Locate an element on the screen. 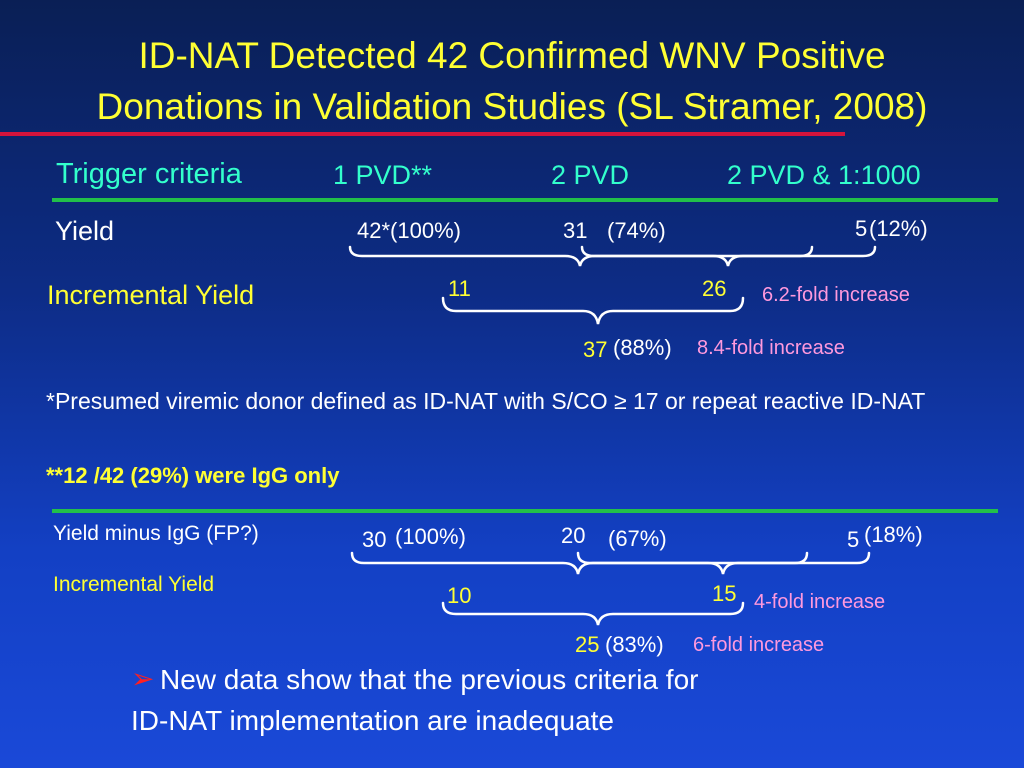 The width and height of the screenshot is (1024, 768). conclusion-line-2: ID-NAT implementation are inadequate is located at coordinates (372, 720).